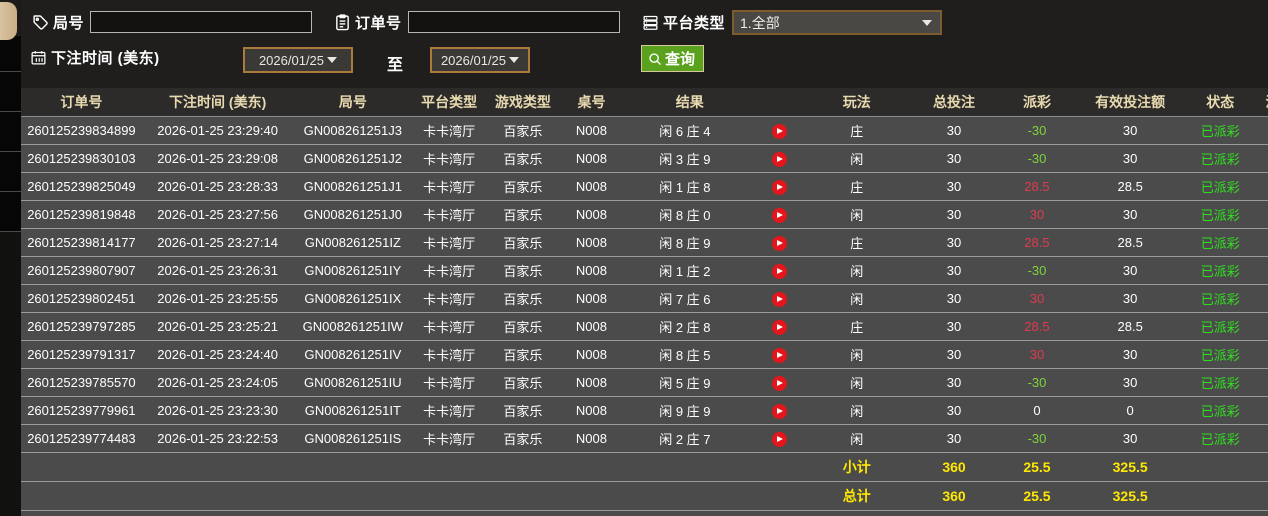 Image resolution: width=1268 pixels, height=516 pixels. What do you see at coordinates (8, 21) in the screenshot?
I see `sidebar-expand-handle` at bounding box center [8, 21].